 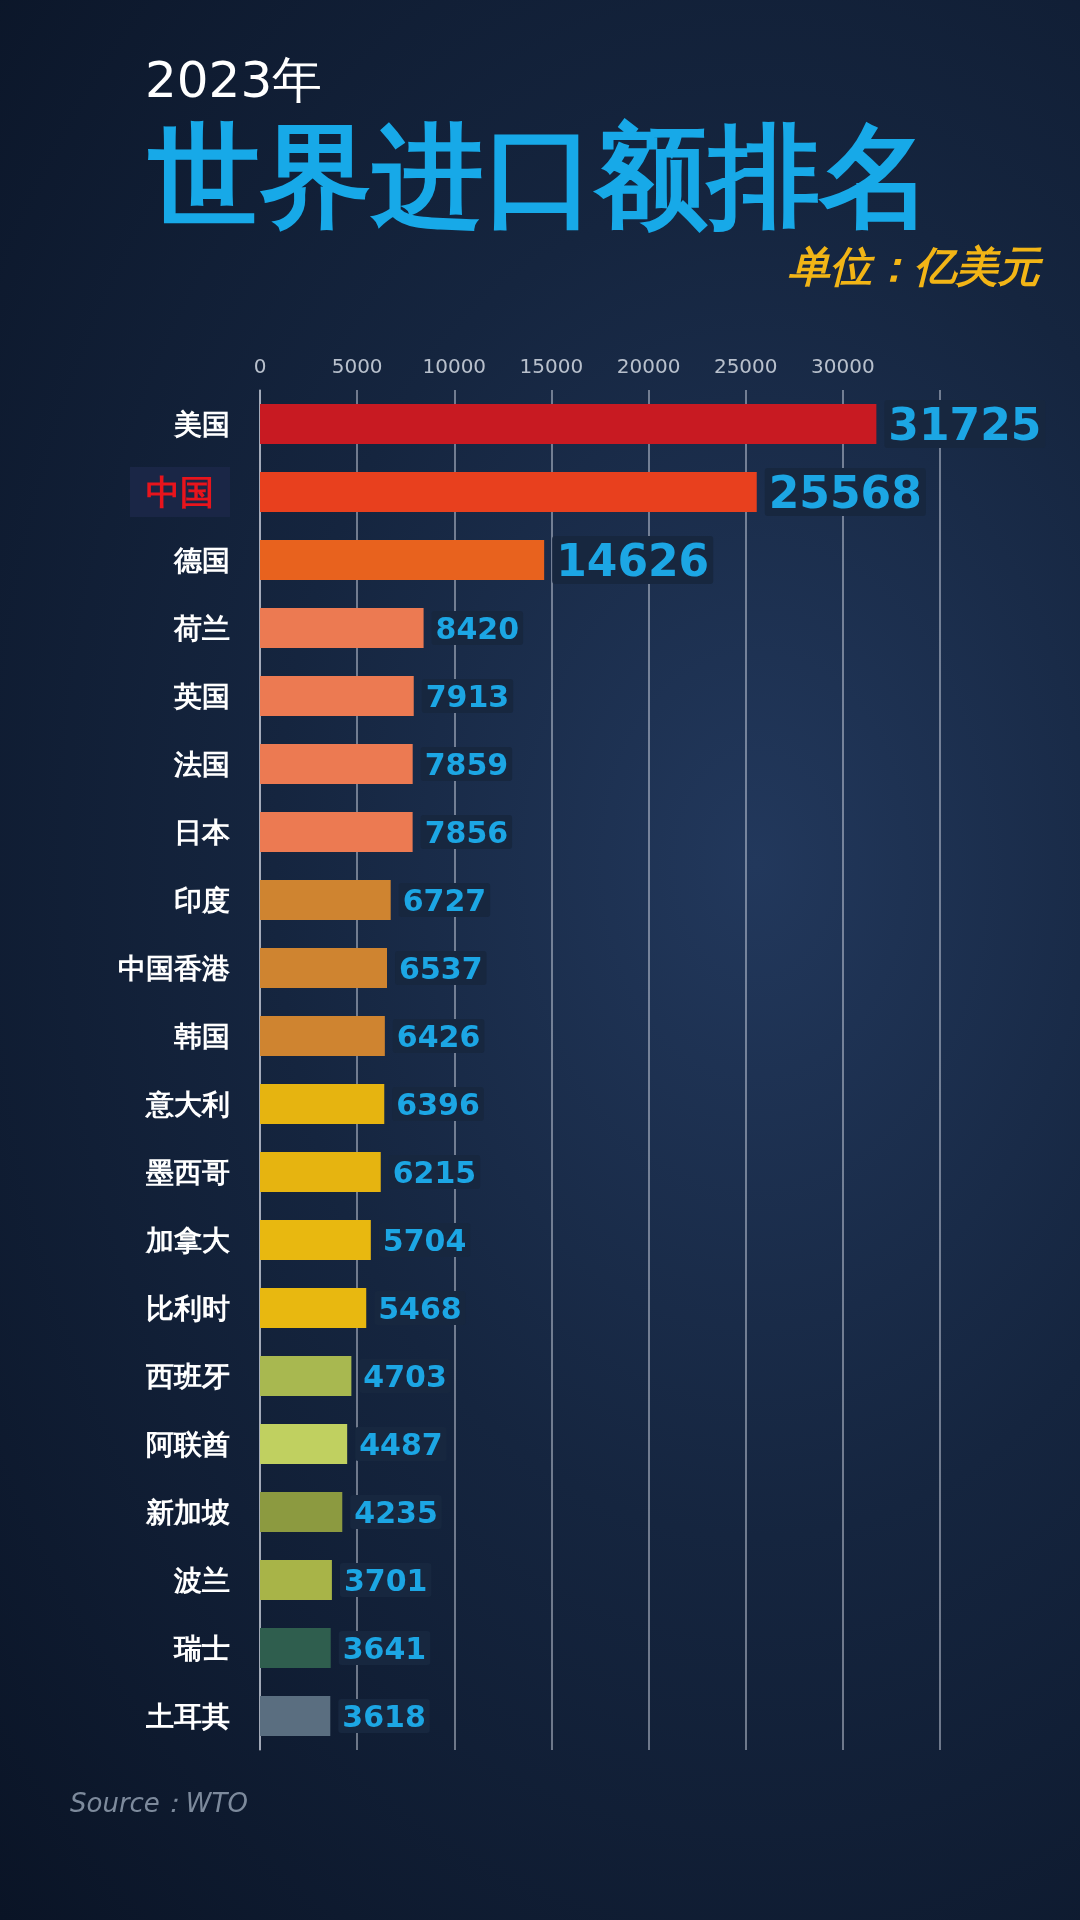 I want to click on data-label: 5704, so click(x=424, y=1240).